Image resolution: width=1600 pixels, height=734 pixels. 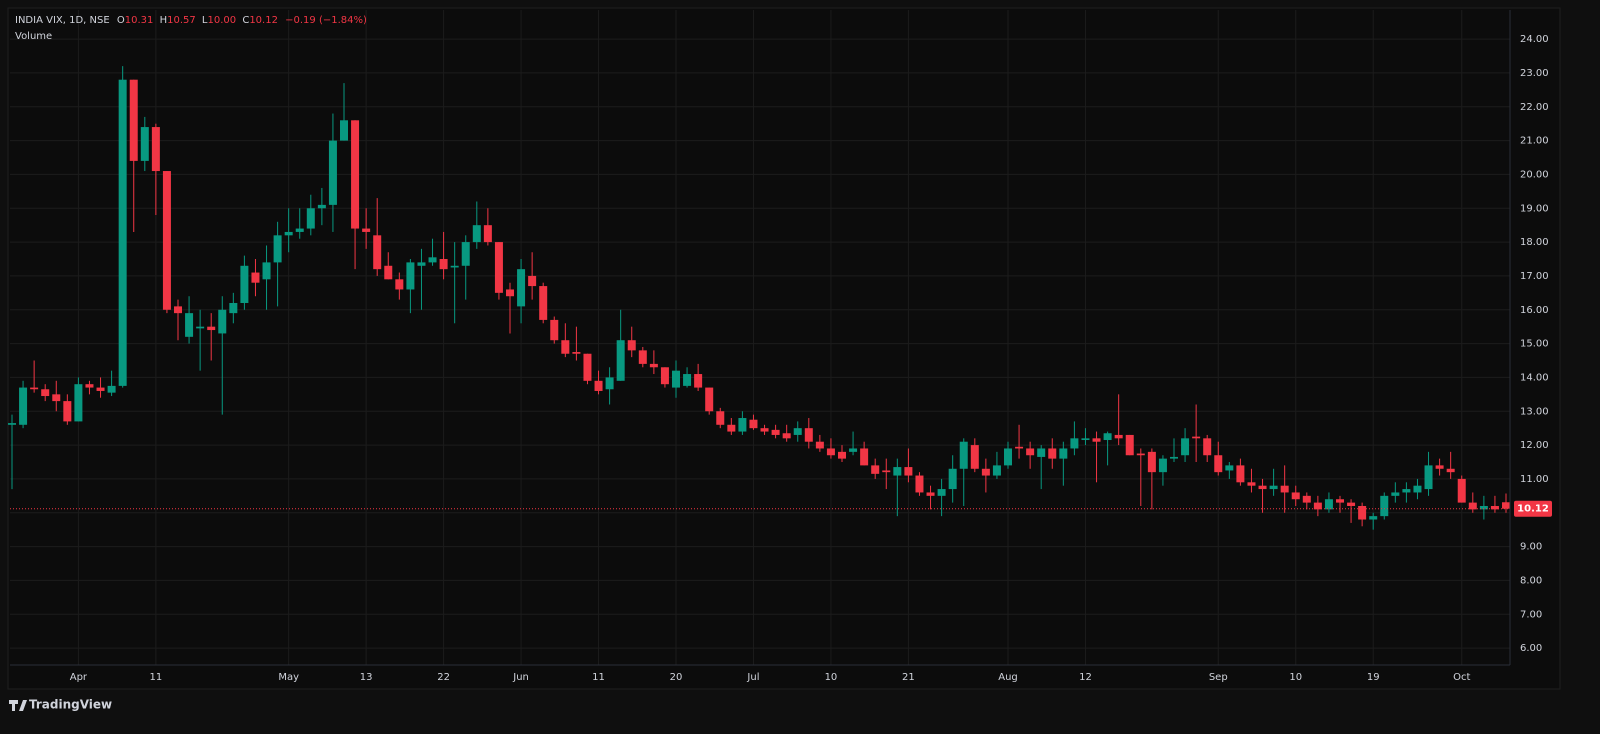 I want to click on ohlc-label: L, so click(x=205, y=20).